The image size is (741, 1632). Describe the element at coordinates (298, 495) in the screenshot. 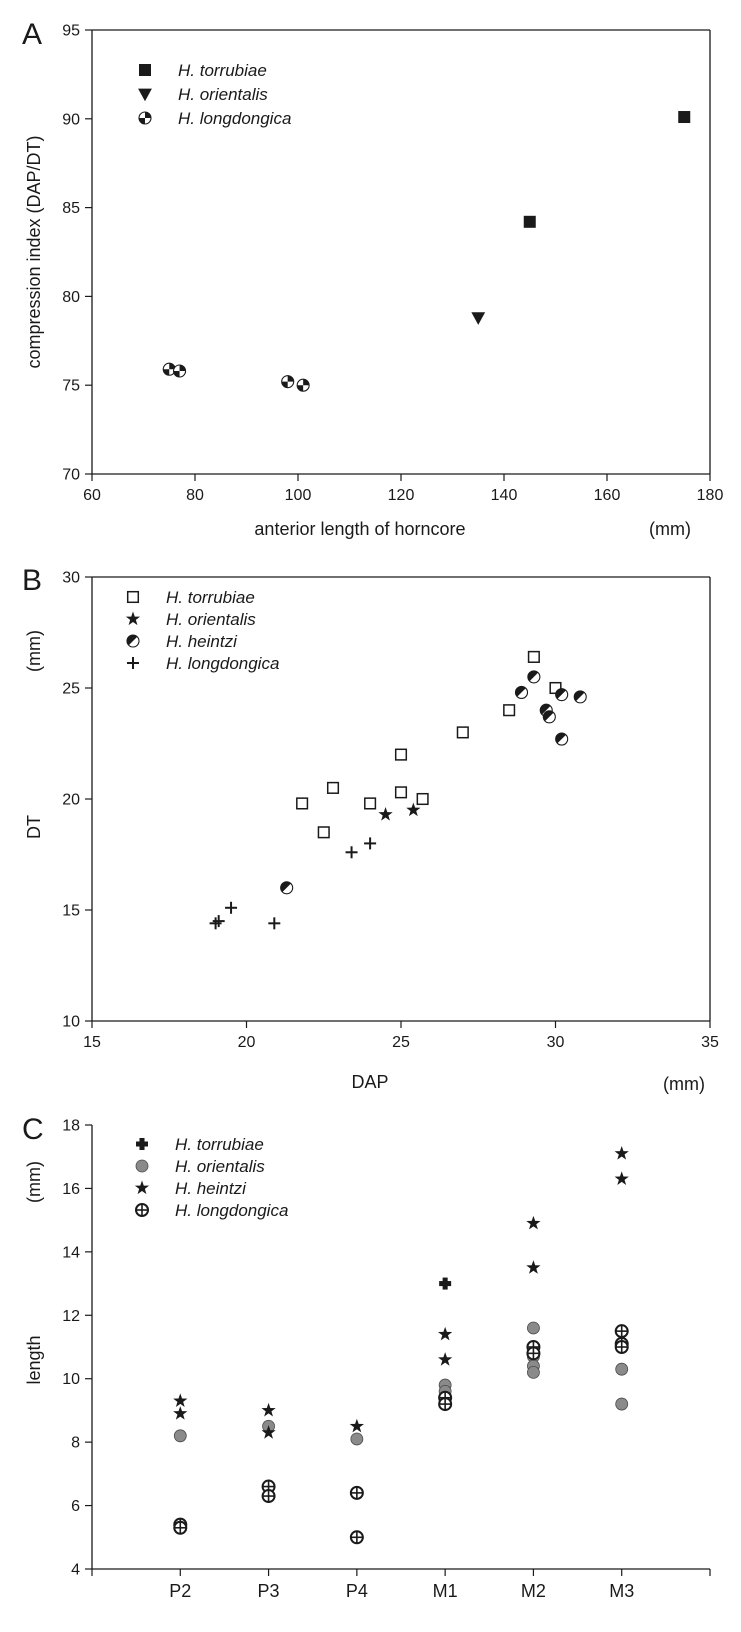

I see `panel-a-x-tick-label: 100` at that location.